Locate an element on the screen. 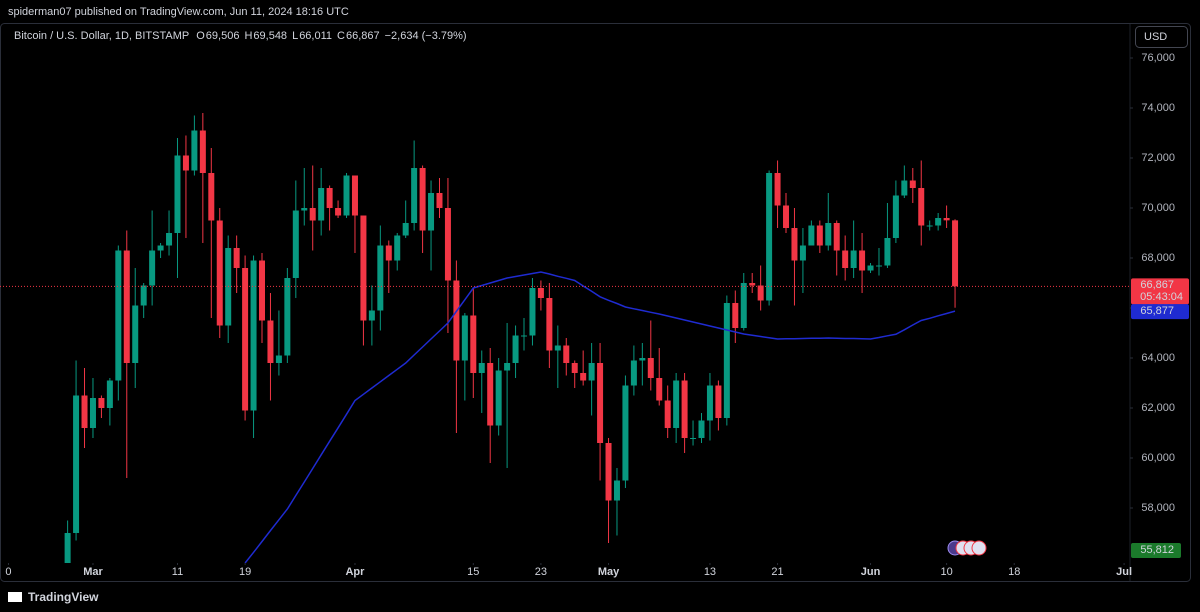  x-tick-label: Jul is located at coordinates (1124, 572).